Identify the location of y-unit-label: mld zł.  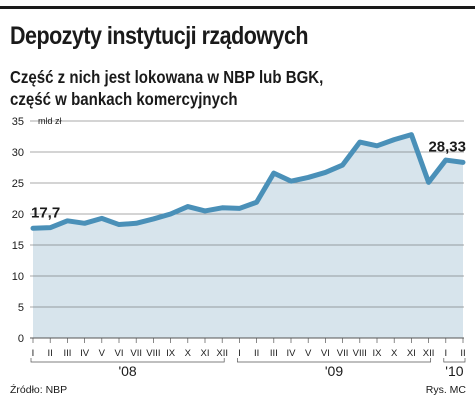
(50, 121).